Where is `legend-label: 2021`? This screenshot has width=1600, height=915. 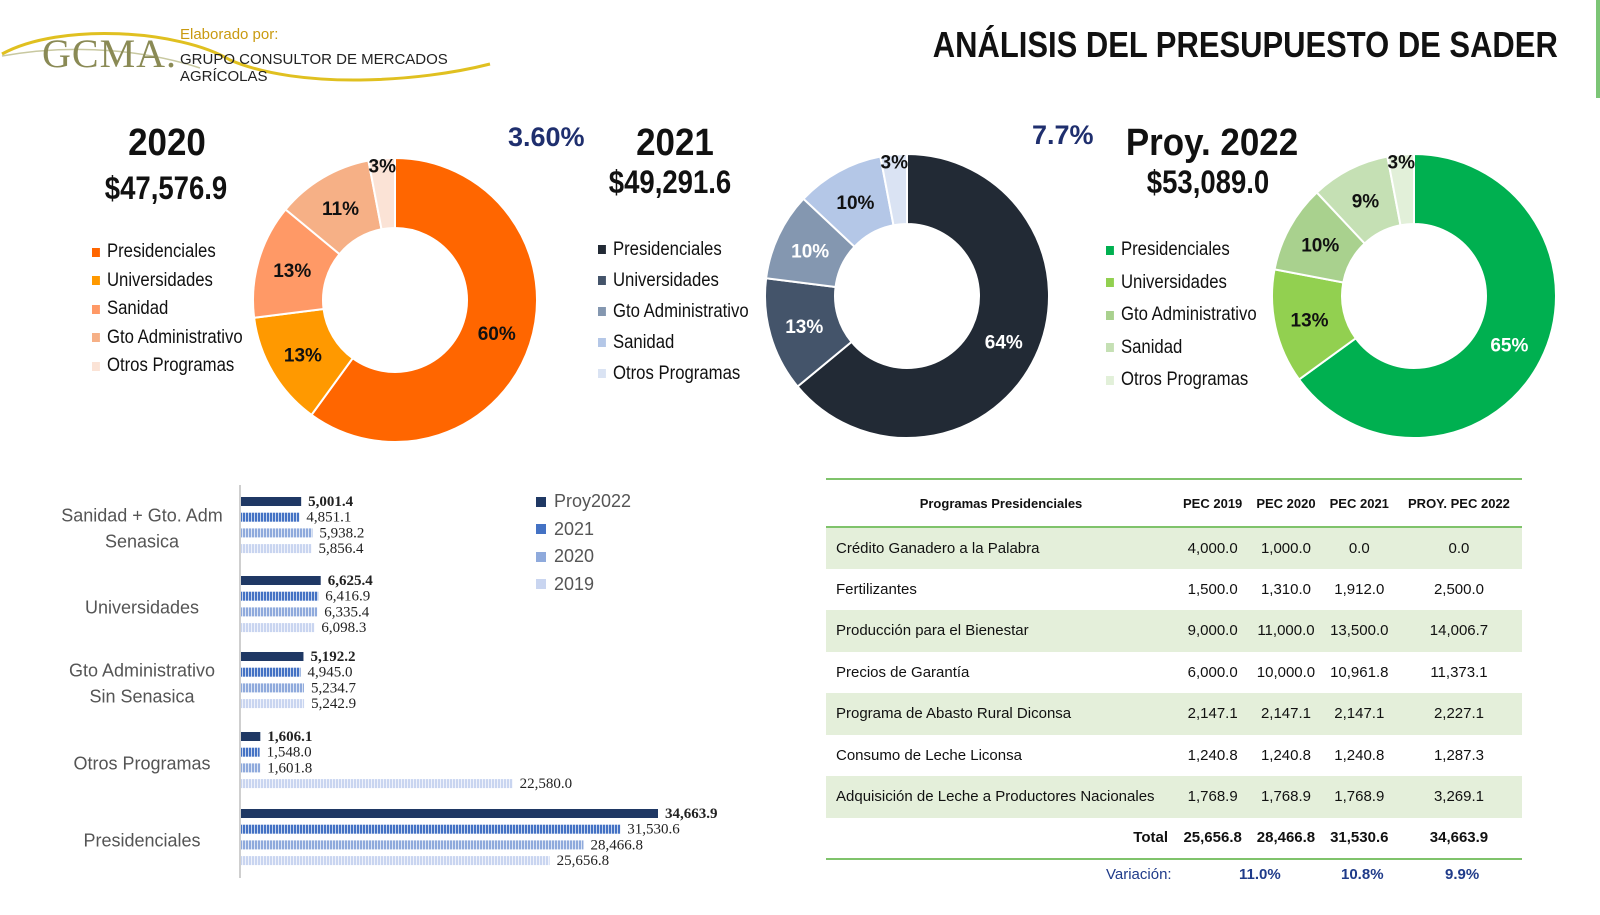
legend-label: 2021 is located at coordinates (574, 528).